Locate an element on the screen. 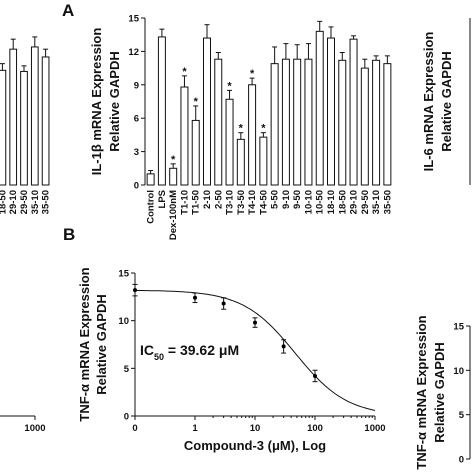 This screenshot has width=474, height=474. y-axis-label: IL-1β mRNA Expression is located at coordinates (96, 102).